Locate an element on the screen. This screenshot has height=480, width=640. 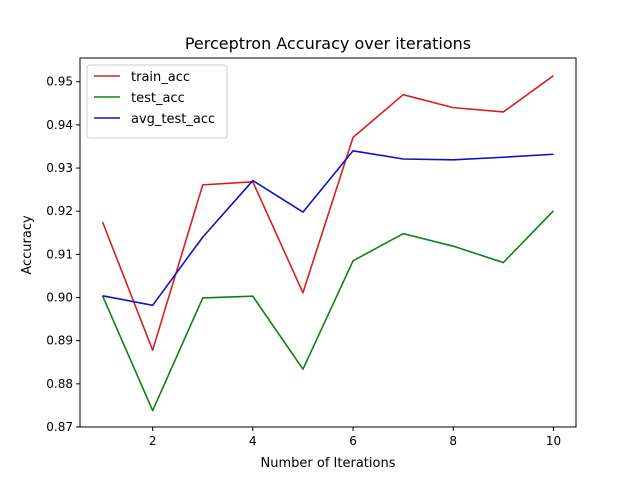
legend-label-train_acc: train_acc is located at coordinates (160, 77).